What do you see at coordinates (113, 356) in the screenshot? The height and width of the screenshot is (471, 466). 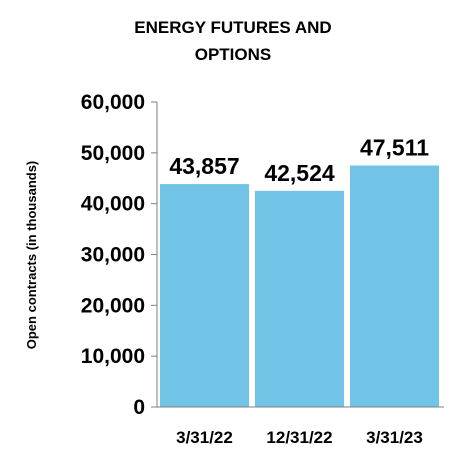 I see `y-tick-label: 10,000` at bounding box center [113, 356].